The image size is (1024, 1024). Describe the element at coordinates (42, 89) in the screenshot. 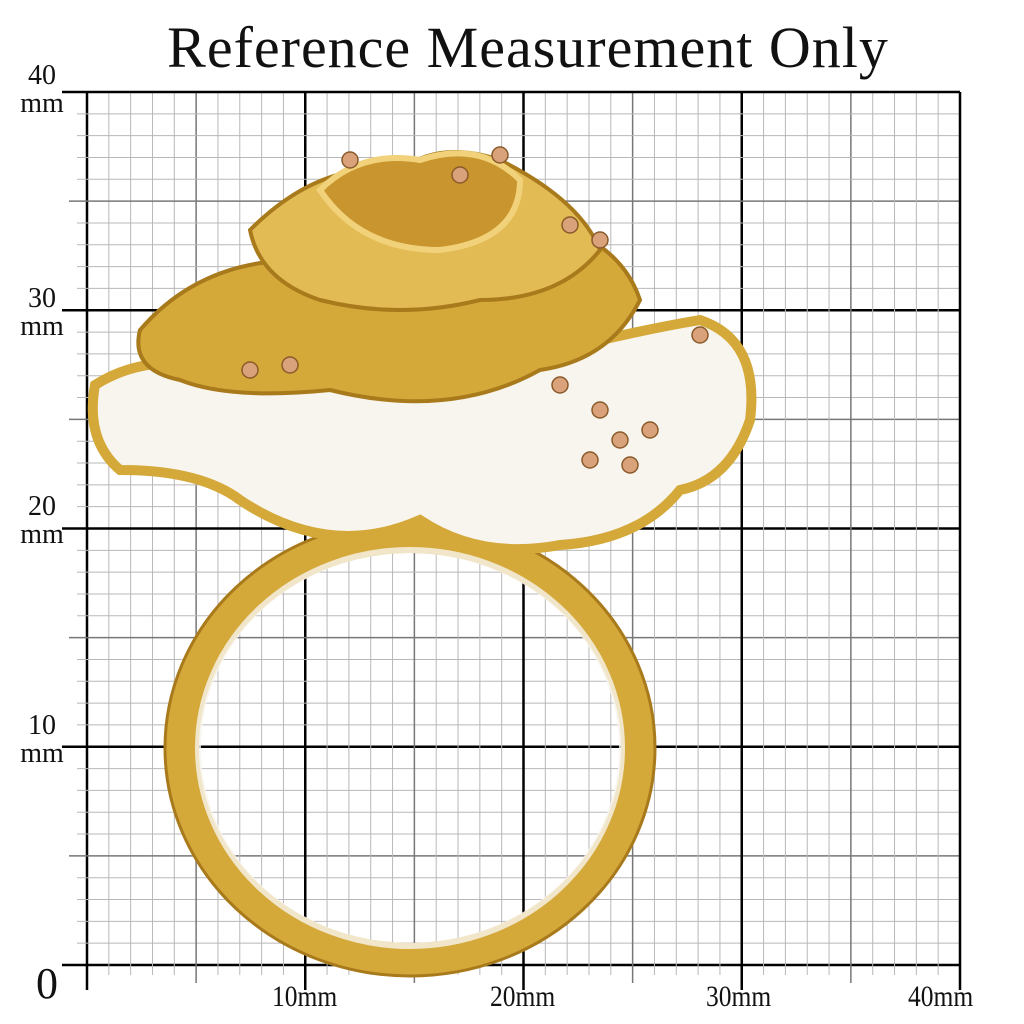

I see `y-label-40: 40 mm` at that location.